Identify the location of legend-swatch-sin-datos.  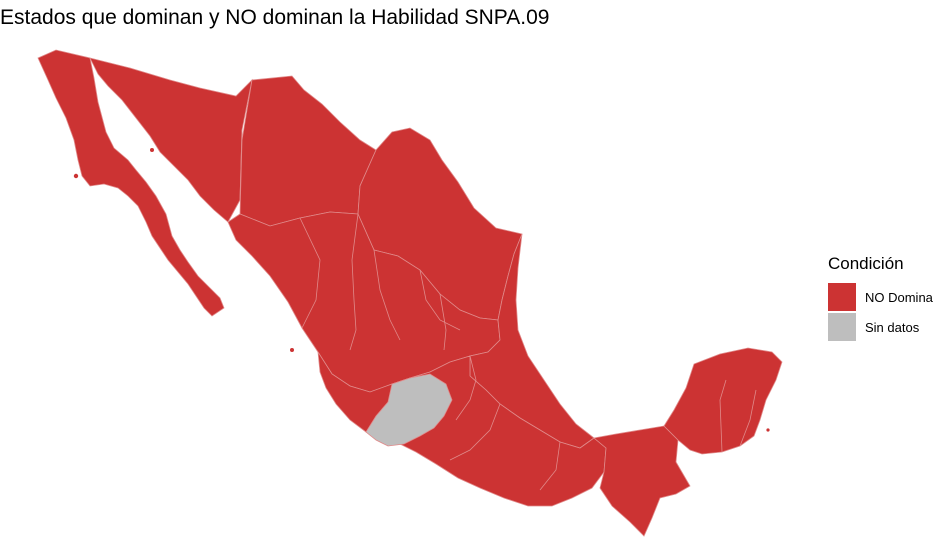
(842, 327).